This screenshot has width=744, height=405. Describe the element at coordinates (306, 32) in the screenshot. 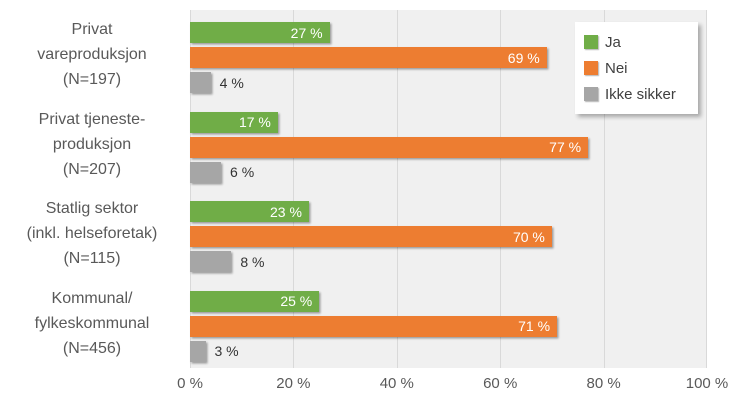

I see `bar-value-label: 27 %` at that location.